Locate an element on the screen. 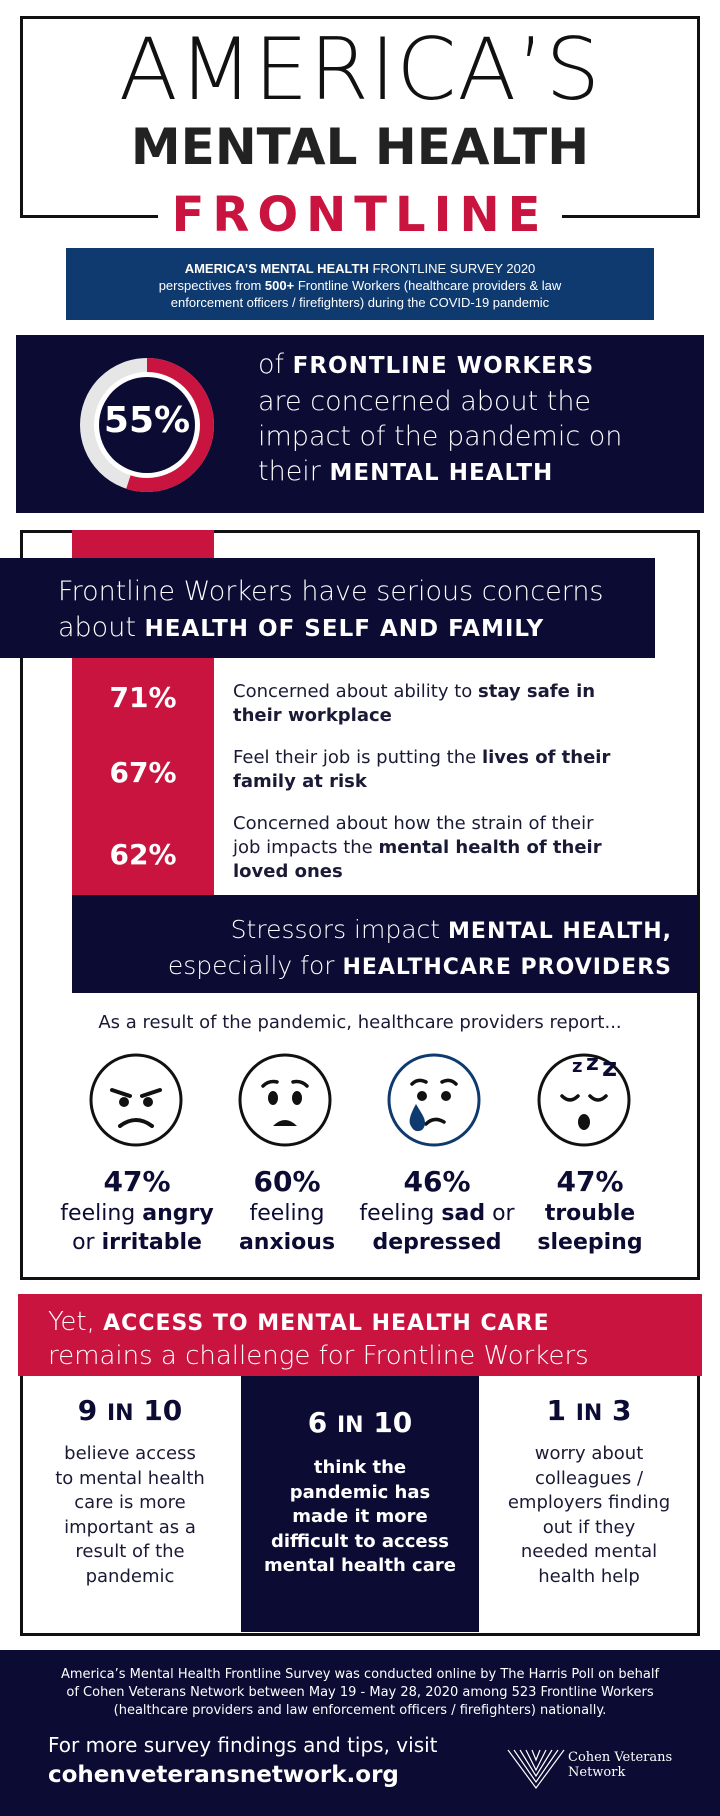  stressor-caption-anxious: feeling anxious is located at coordinates (287, 1228).